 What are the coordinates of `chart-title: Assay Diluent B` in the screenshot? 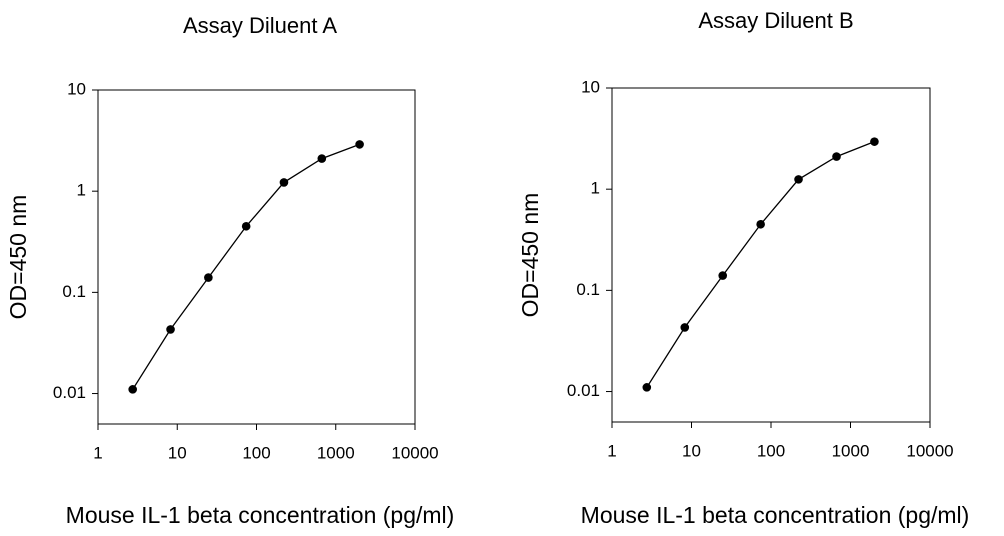 It's located at (775, 20).